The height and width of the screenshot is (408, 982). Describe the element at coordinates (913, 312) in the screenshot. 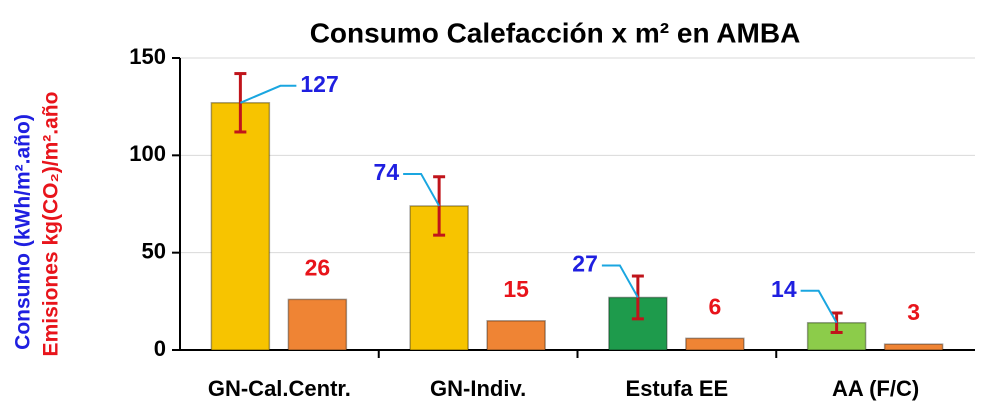

I see `value-label: 3` at that location.